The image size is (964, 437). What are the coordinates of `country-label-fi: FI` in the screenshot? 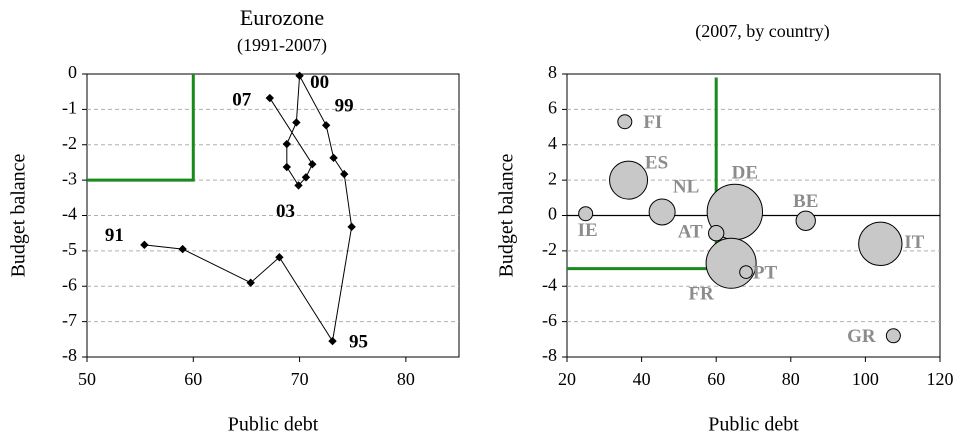 It's located at (652, 122).